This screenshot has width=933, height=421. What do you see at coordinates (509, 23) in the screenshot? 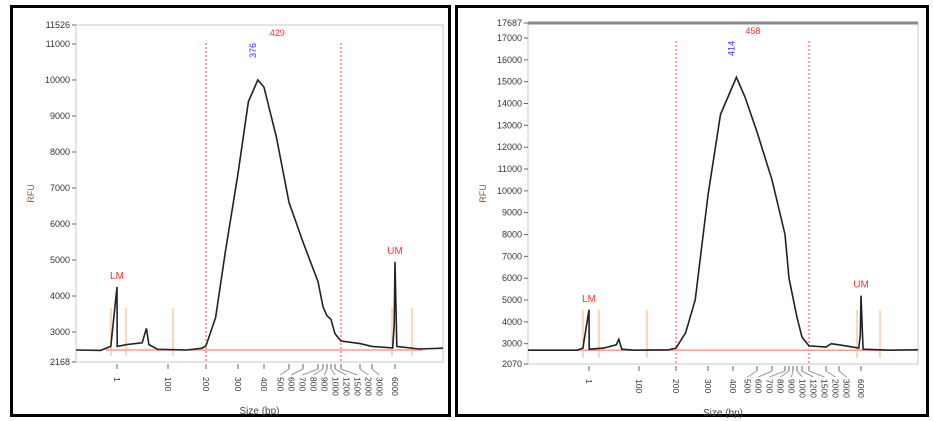
I see `y-tick-label: 17687` at bounding box center [509, 23].